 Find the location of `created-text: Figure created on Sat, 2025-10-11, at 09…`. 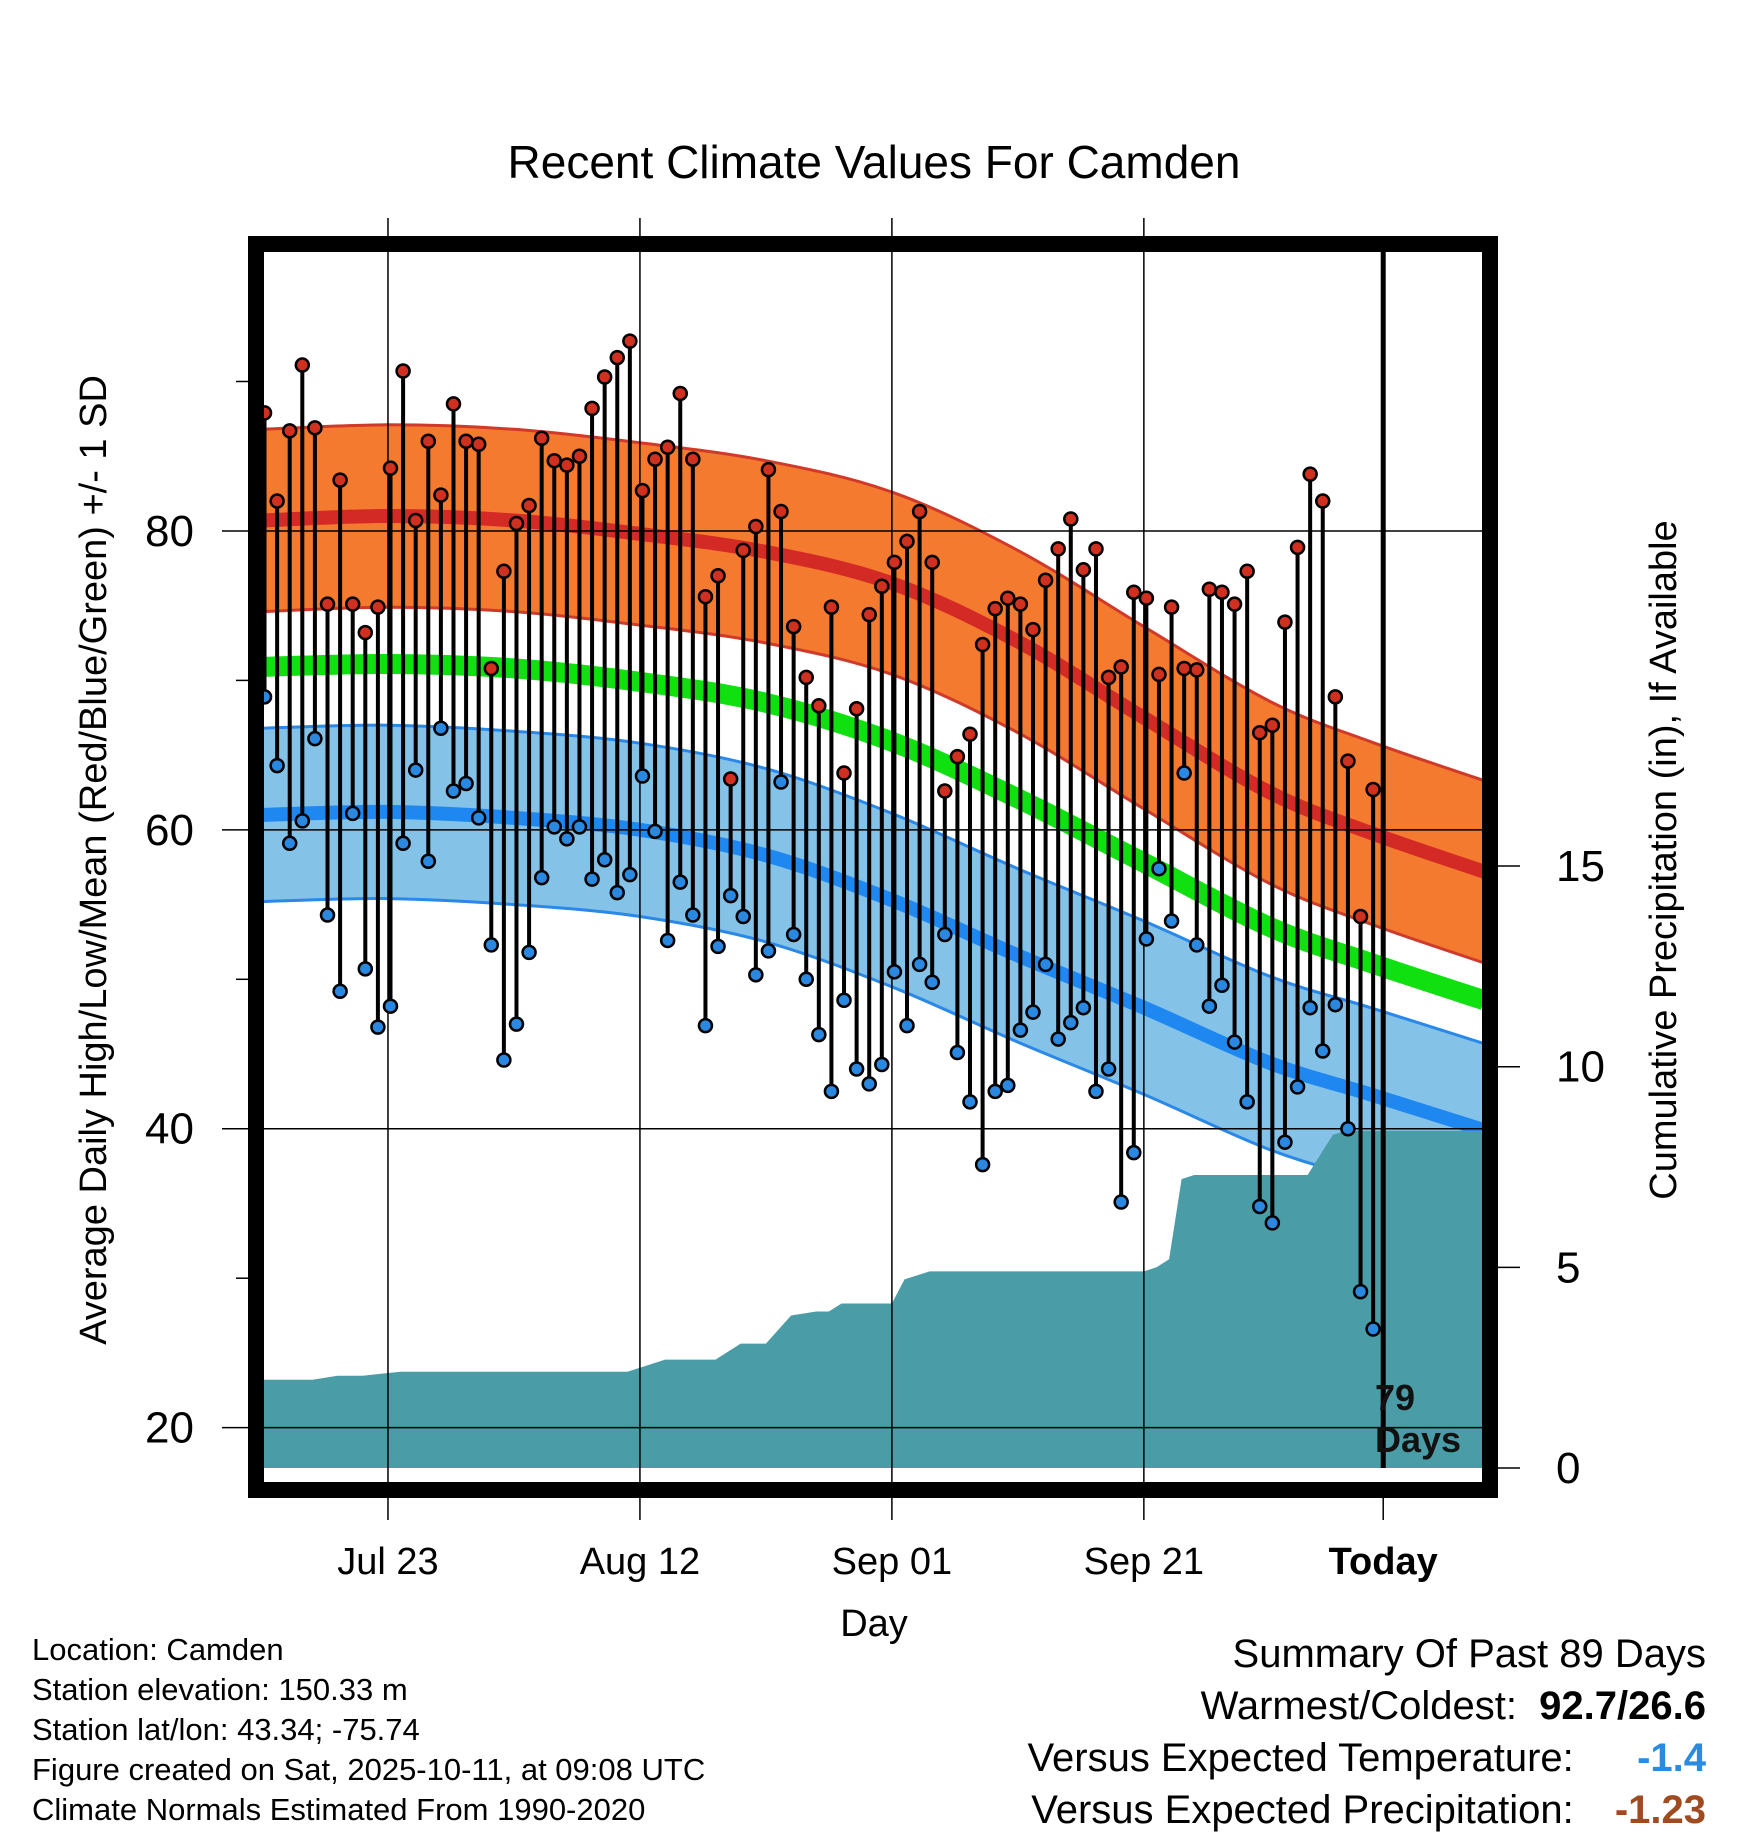

created-text: Figure created on Sat, 2025-10-11, at 09… is located at coordinates (369, 1769).